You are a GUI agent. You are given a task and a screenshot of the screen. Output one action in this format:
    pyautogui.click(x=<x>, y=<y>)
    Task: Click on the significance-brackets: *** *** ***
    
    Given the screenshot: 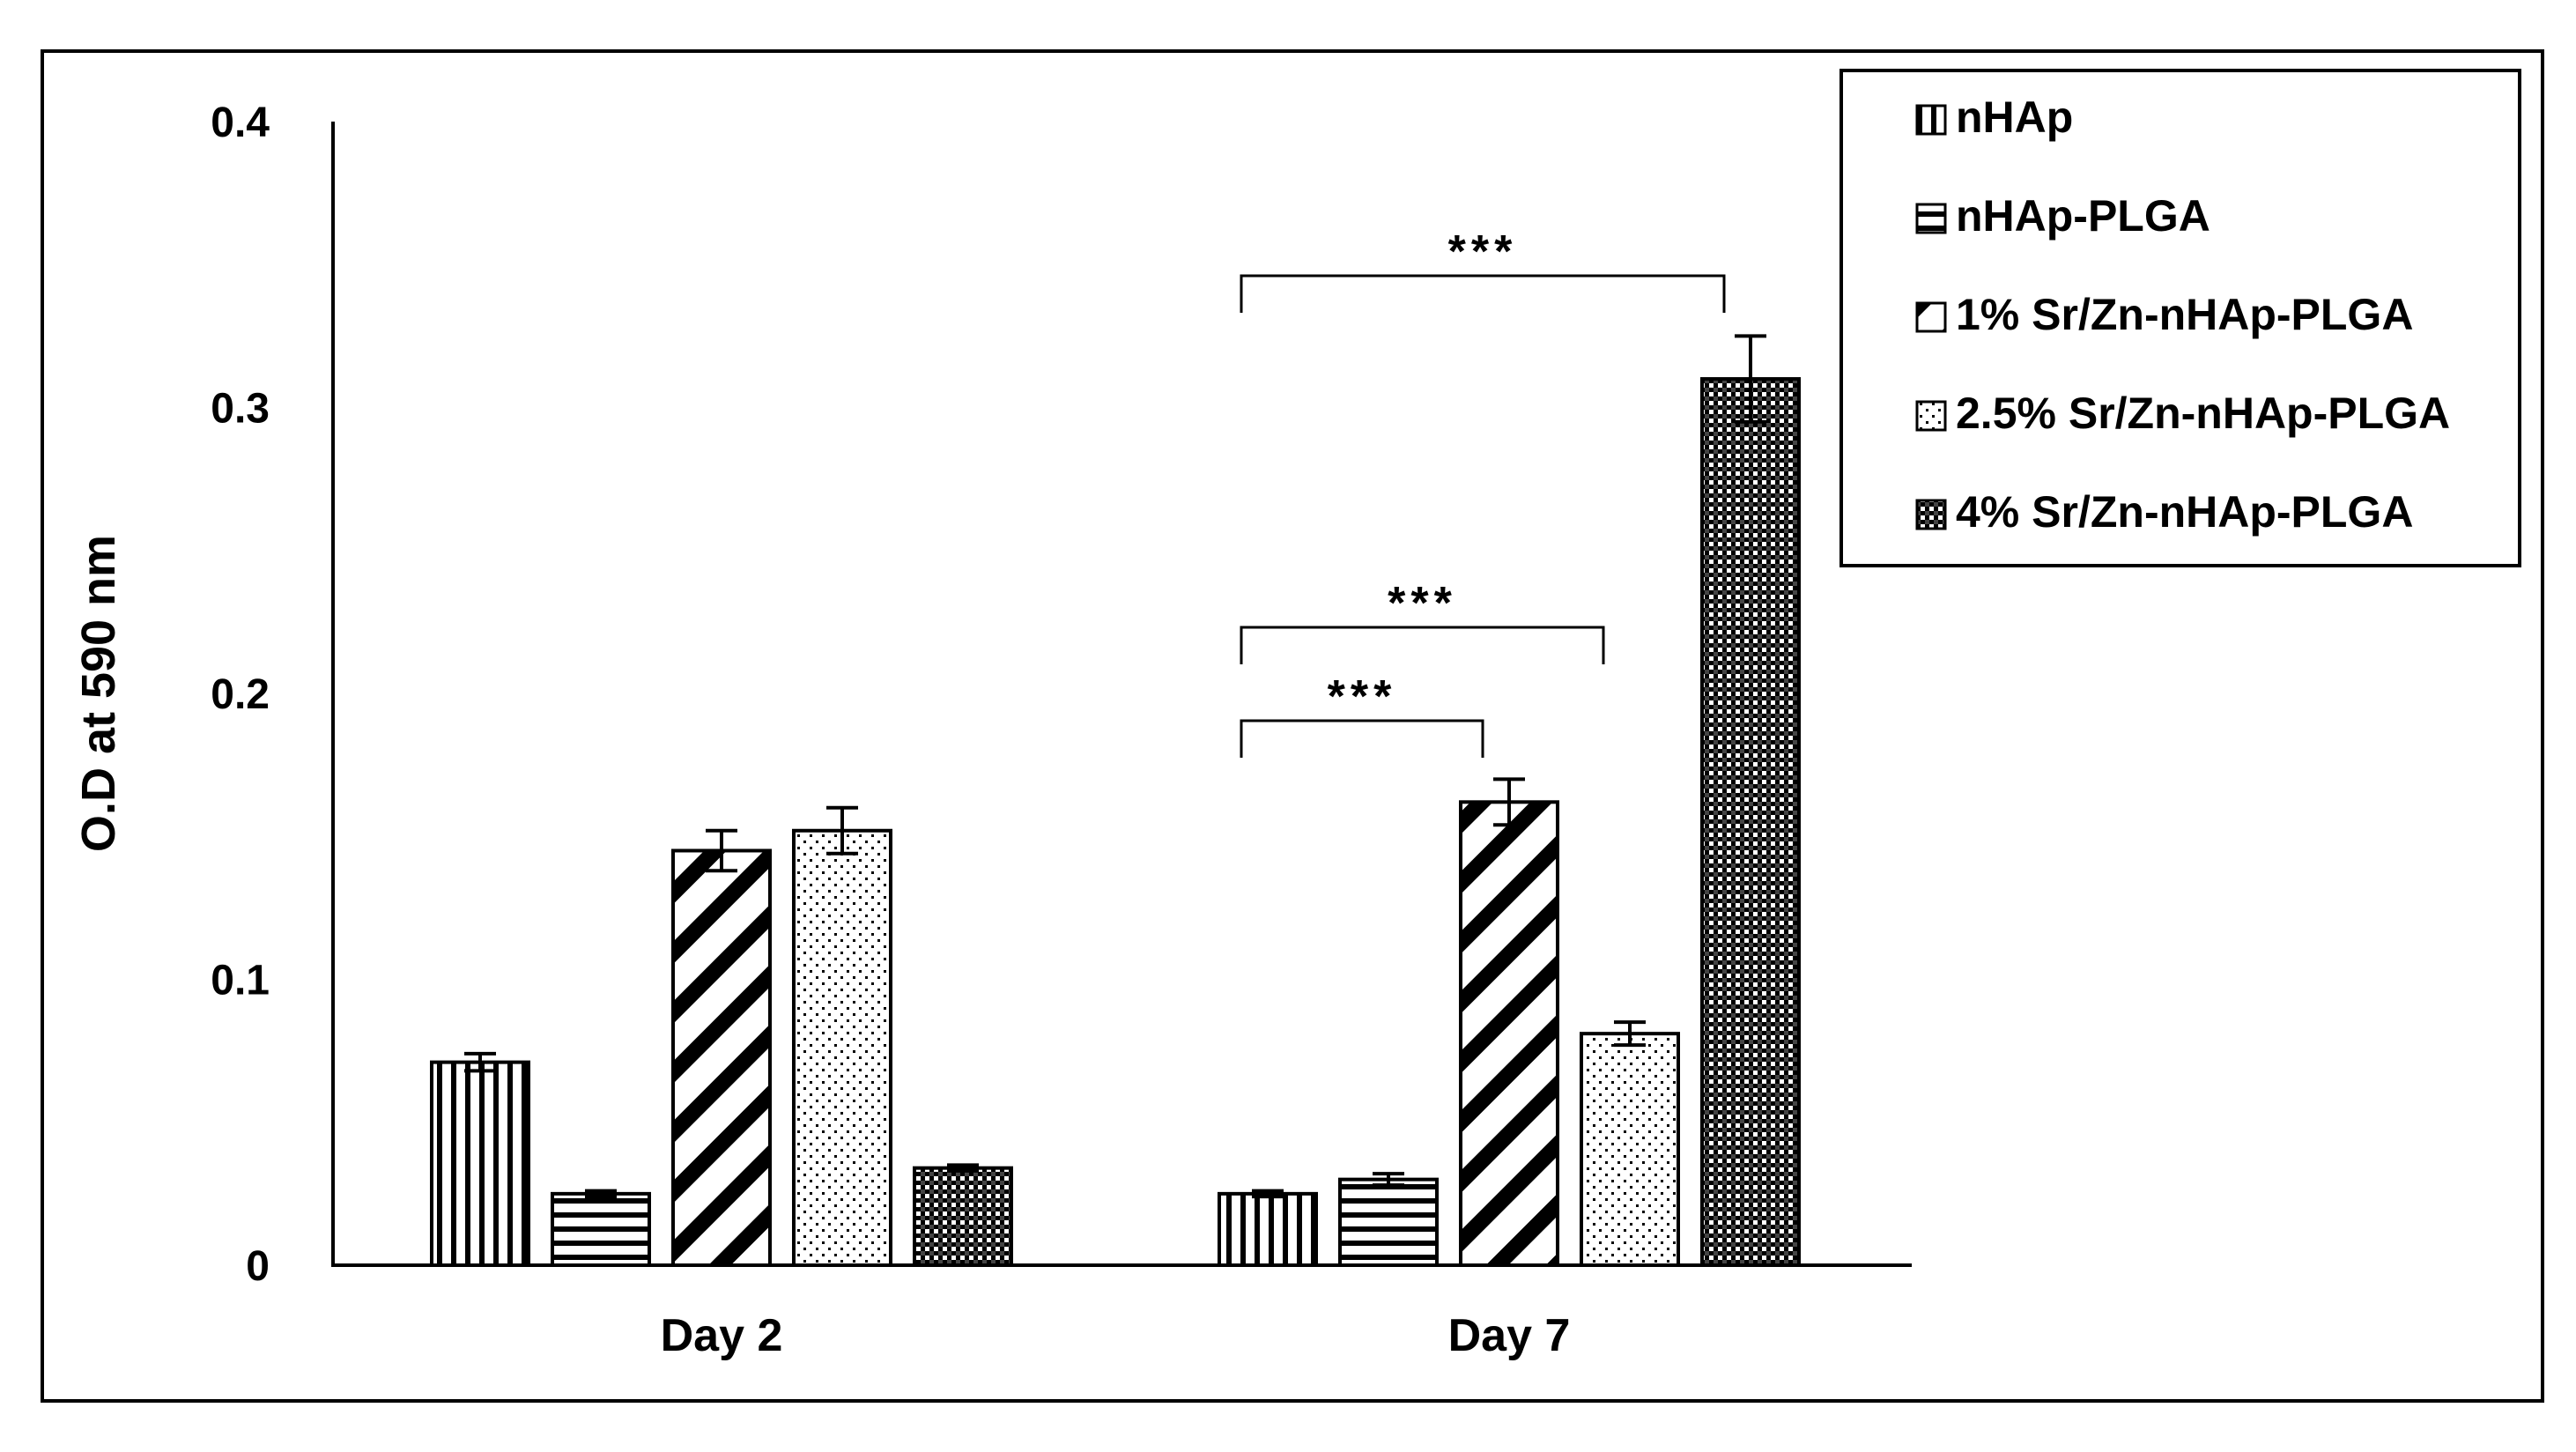 What is the action you would take?
    pyautogui.click(x=1483, y=492)
    